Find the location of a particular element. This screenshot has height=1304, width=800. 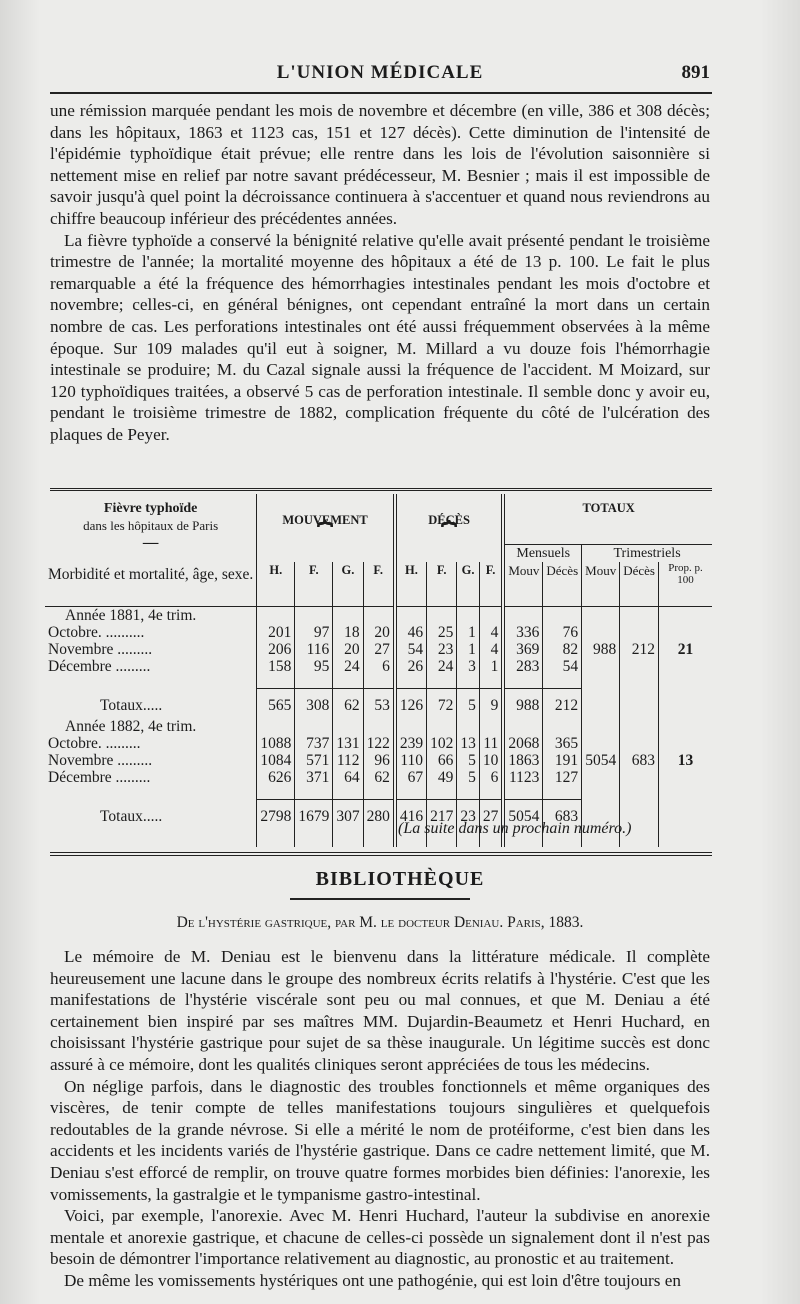

group-deces: DÉCÈS ⏞ is located at coordinates (448, 521).